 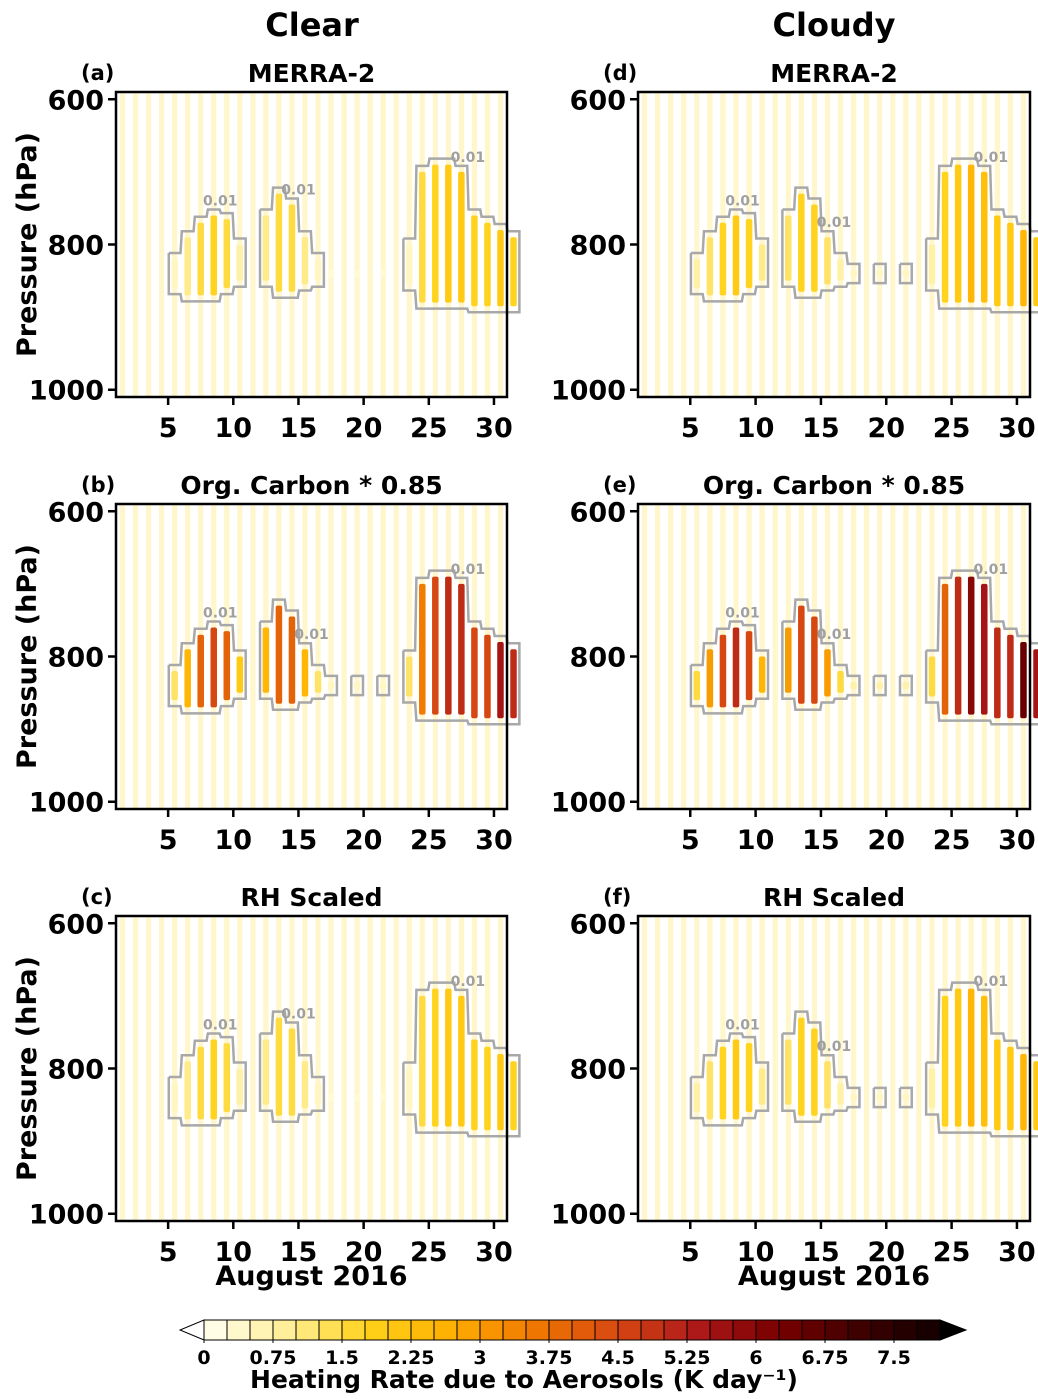 What do you see at coordinates (834, 73) in the screenshot?
I see `panel-title: MERRA-2` at bounding box center [834, 73].